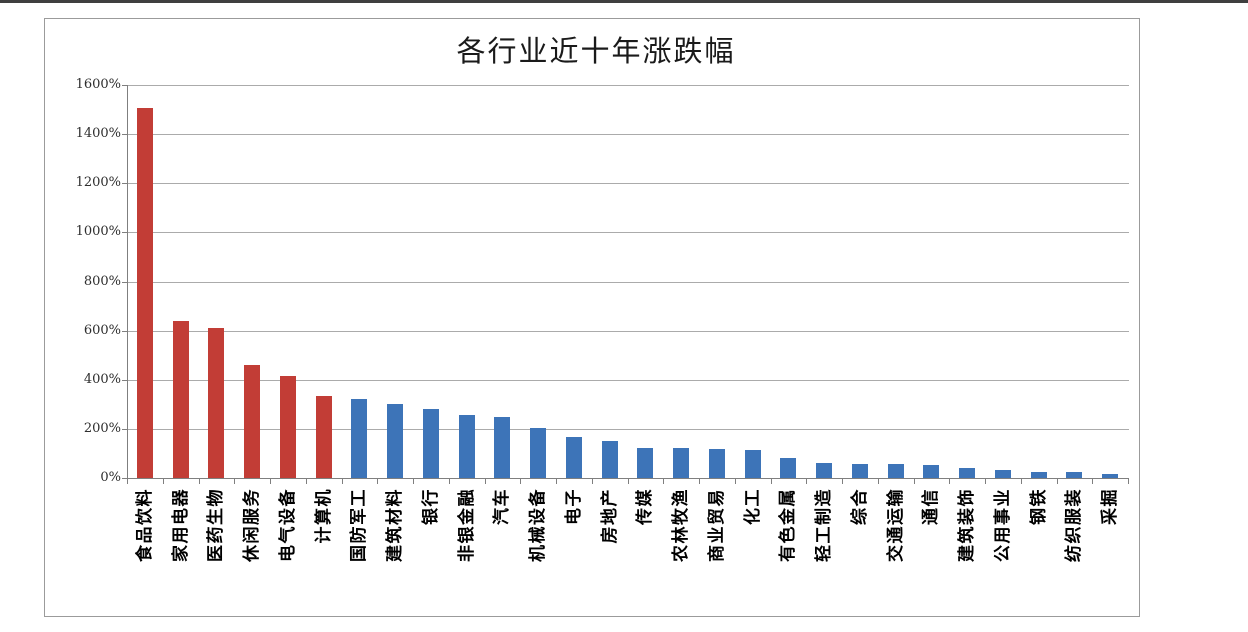 This screenshot has height=632, width=1248. I want to click on x-axis-category-label: 休闲服务, so click(252, 525).